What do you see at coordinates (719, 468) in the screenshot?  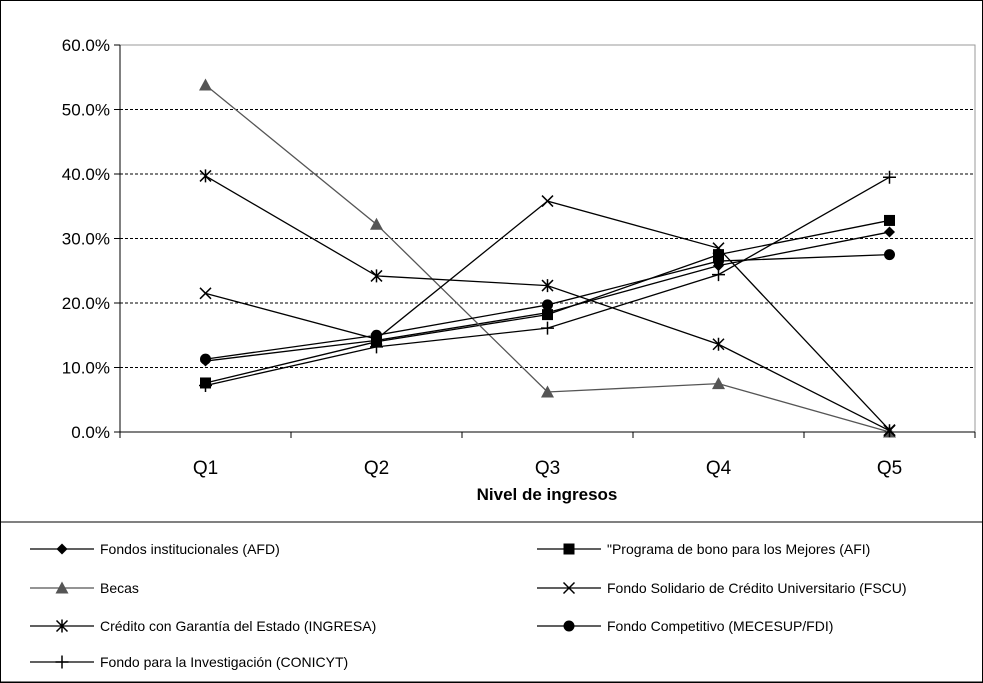 I see `x-tick-label: Q4` at bounding box center [719, 468].